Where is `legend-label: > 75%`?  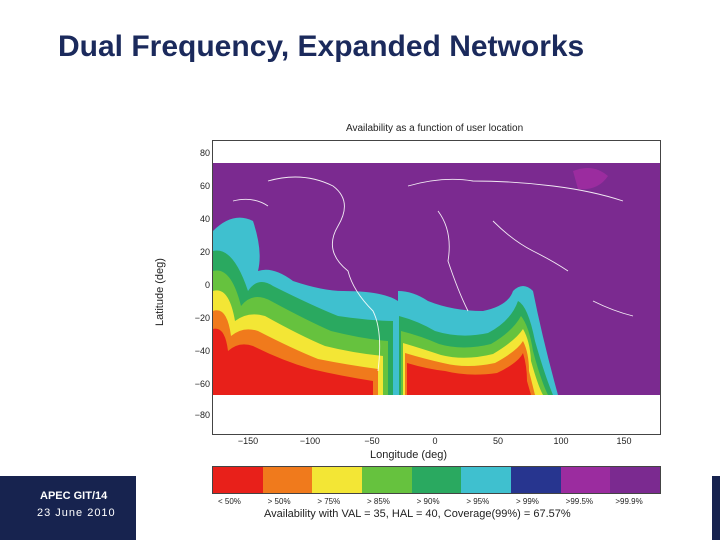 legend-label: > 75% is located at coordinates (329, 501).